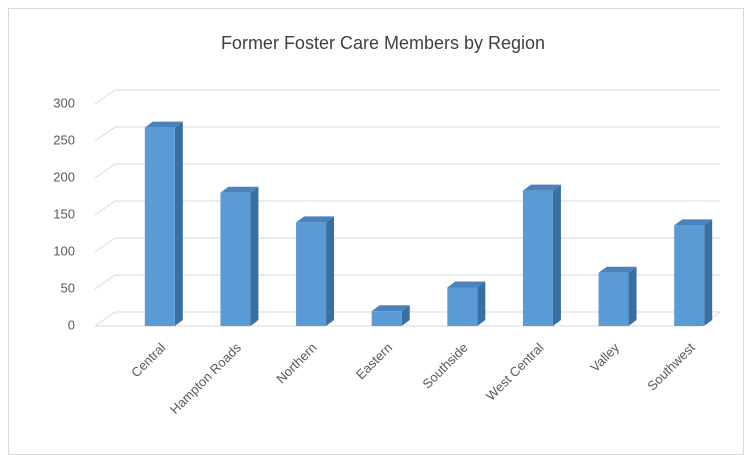 Image resolution: width=745 pixels, height=455 pixels. Describe the element at coordinates (64, 139) in the screenshot. I see `y-tick-label: 250` at that location.